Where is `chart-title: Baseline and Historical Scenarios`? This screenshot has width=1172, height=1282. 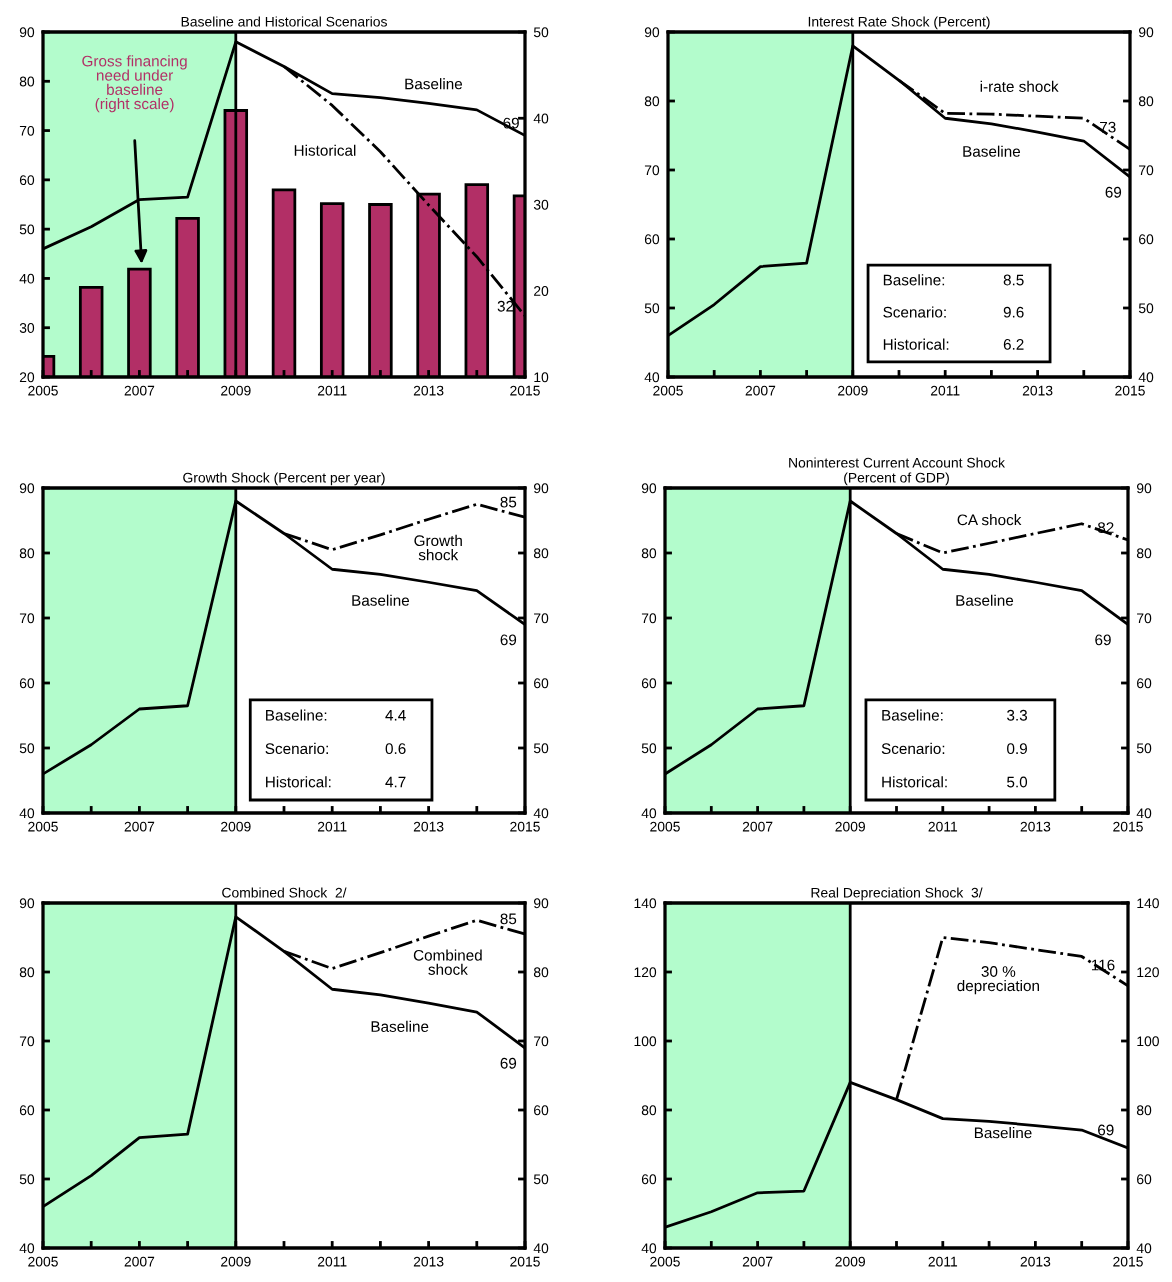 chart-title: Baseline and Historical Scenarios is located at coordinates (284, 21).